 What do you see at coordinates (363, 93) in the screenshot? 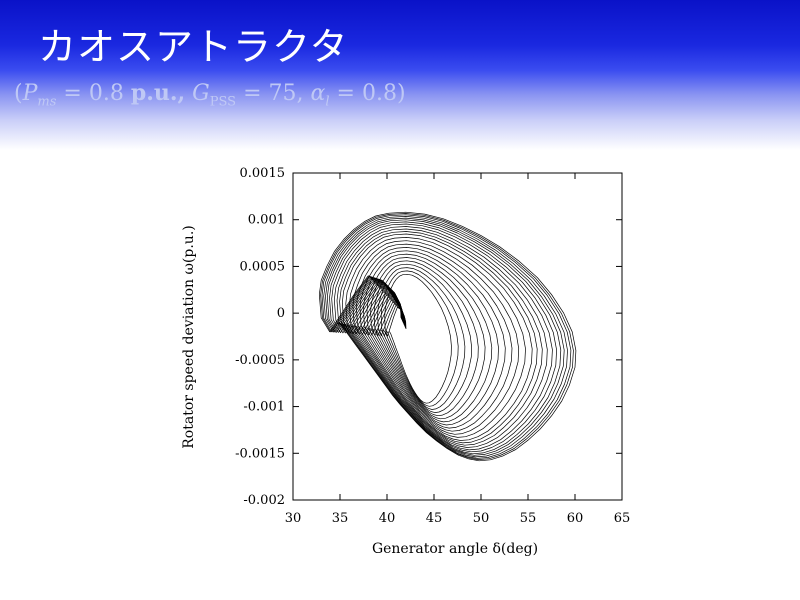
I see `subtitle-alpha-value: = 0.8` at bounding box center [363, 93].